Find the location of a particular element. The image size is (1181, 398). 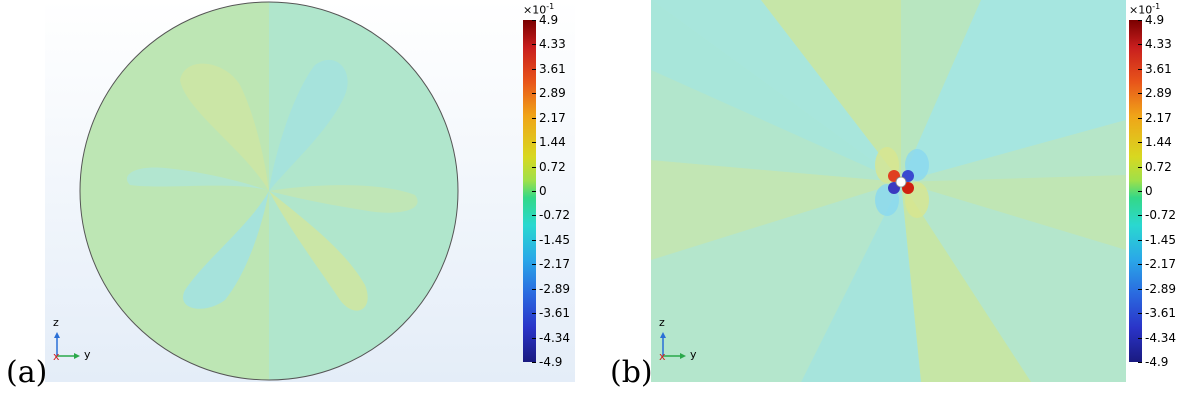

lobe-upper-right is located at coordinates (308, 125).